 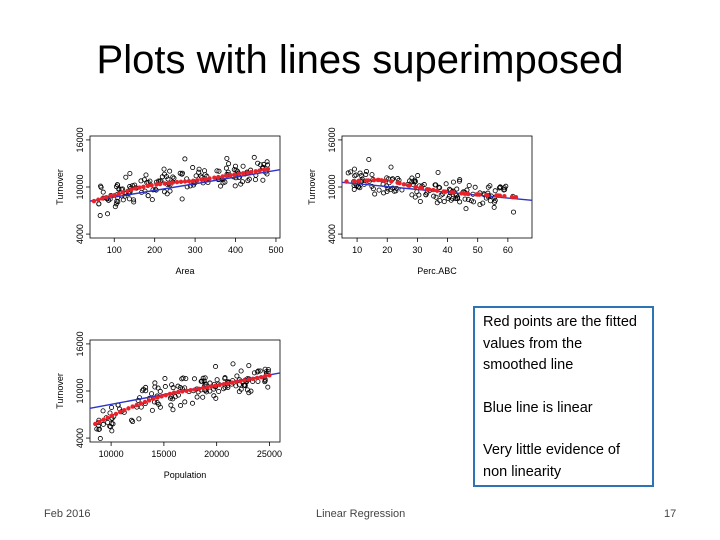 What do you see at coordinates (195, 250) in the screenshot?
I see `x-tick-label: 300` at bounding box center [195, 250].